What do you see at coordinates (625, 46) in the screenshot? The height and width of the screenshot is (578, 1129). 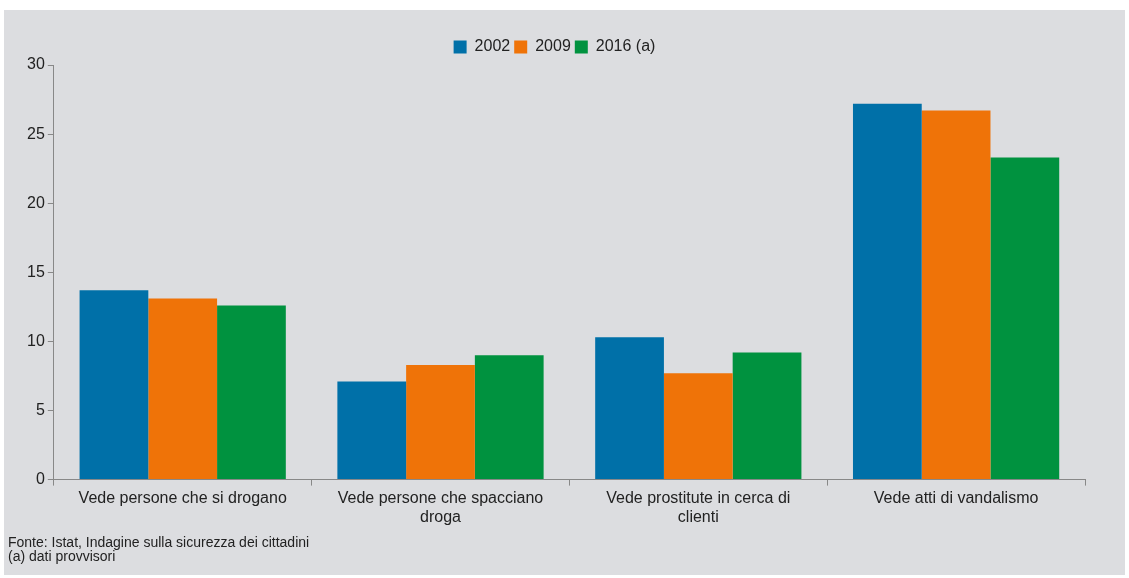 I see `legend-label: 2016 (a)` at bounding box center [625, 46].